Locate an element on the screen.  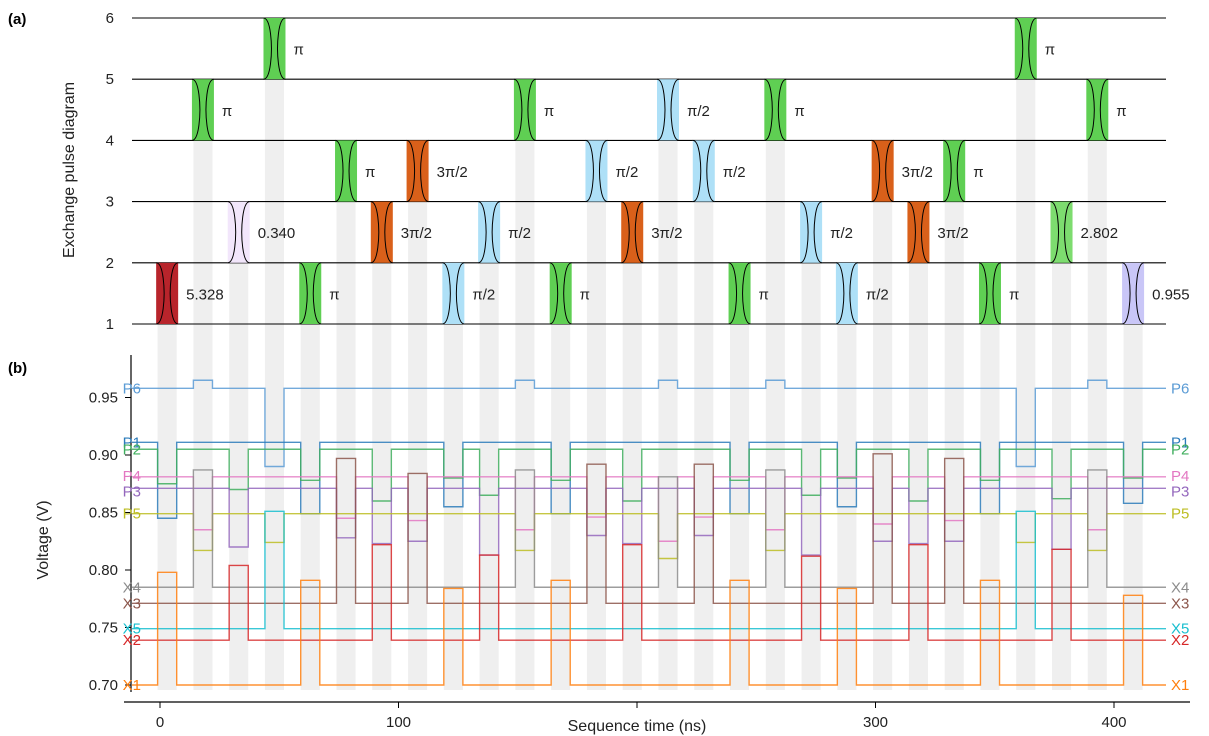
trace-x1 is located at coordinates (649, 628).